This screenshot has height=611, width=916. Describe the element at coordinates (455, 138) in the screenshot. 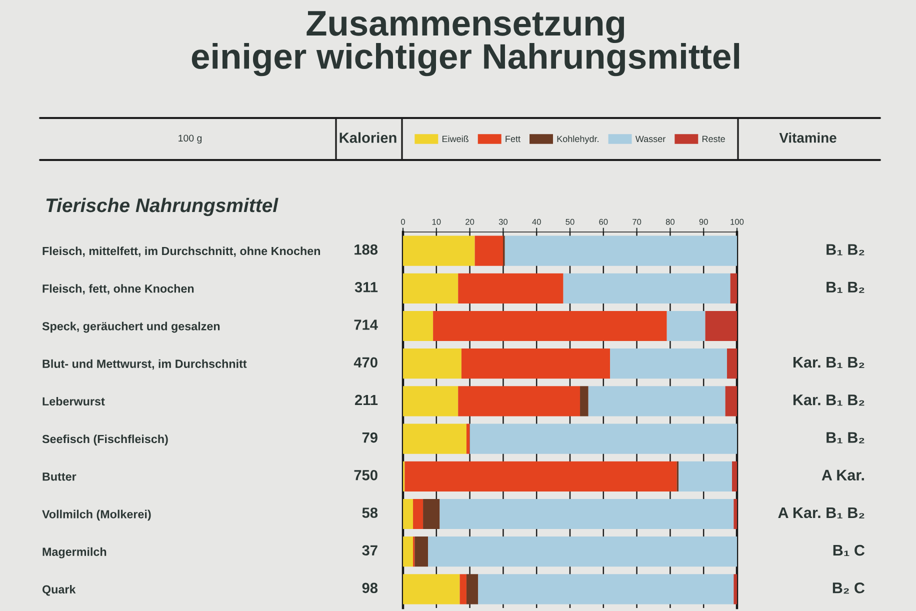

I see `legend-label: Eiweiß` at that location.